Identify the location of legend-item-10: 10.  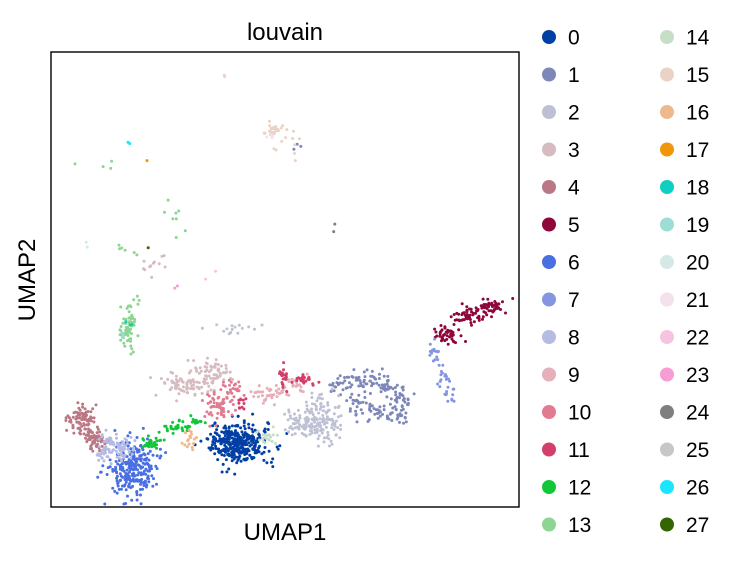
(566, 413).